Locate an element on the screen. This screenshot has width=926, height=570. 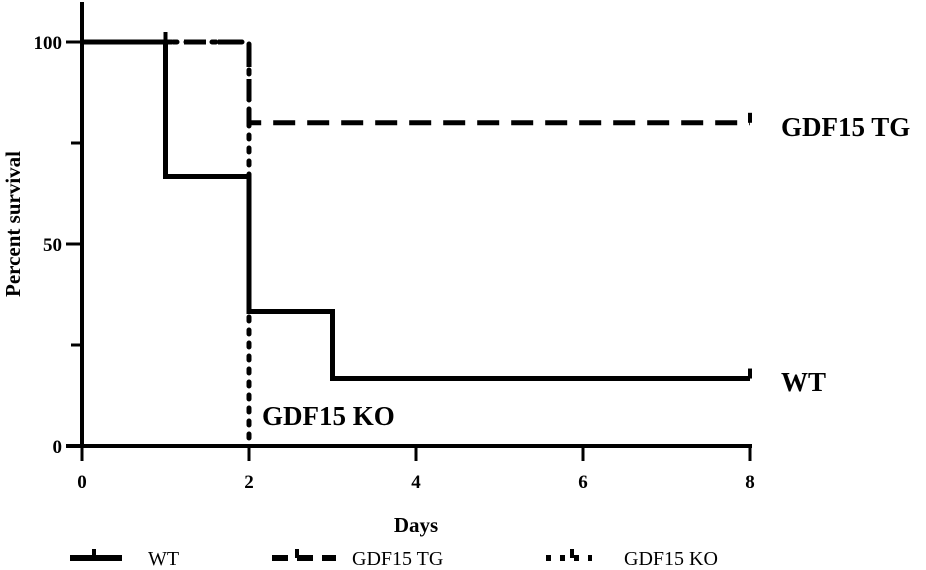
series-line-gdf15-ko is located at coordinates (165, 244).